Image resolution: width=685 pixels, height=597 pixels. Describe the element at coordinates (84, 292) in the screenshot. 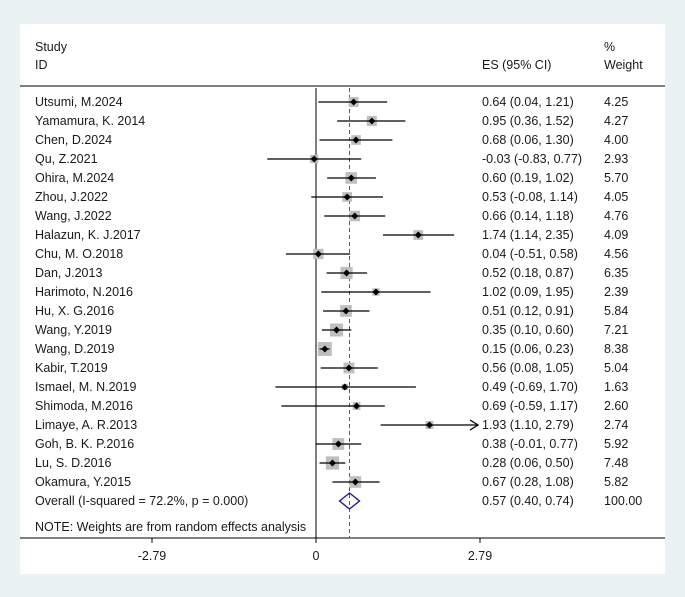

I see `study-label: Harimoto, N.2016` at that location.